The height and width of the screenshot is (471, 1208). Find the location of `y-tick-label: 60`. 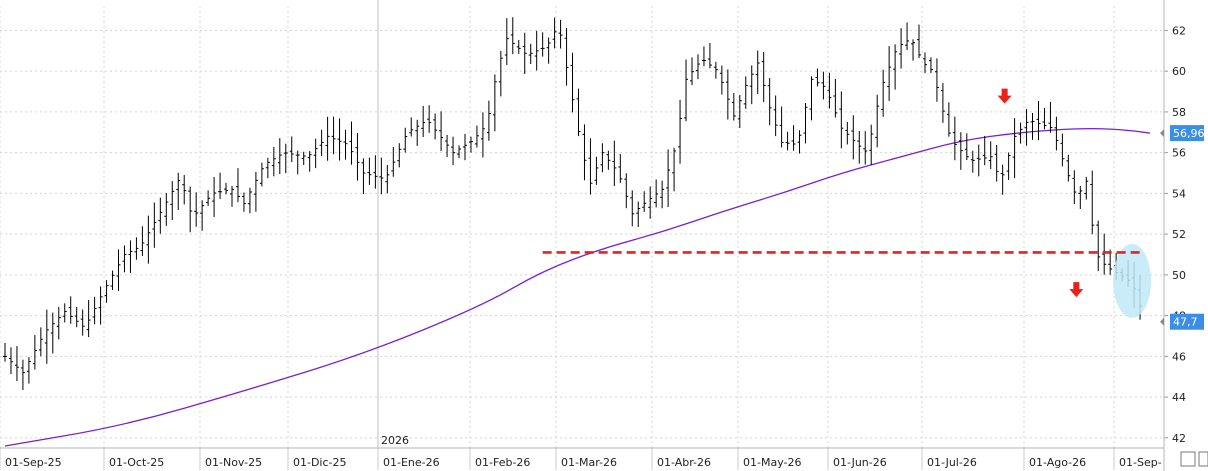

y-tick-label: 60 is located at coordinates (1179, 71).